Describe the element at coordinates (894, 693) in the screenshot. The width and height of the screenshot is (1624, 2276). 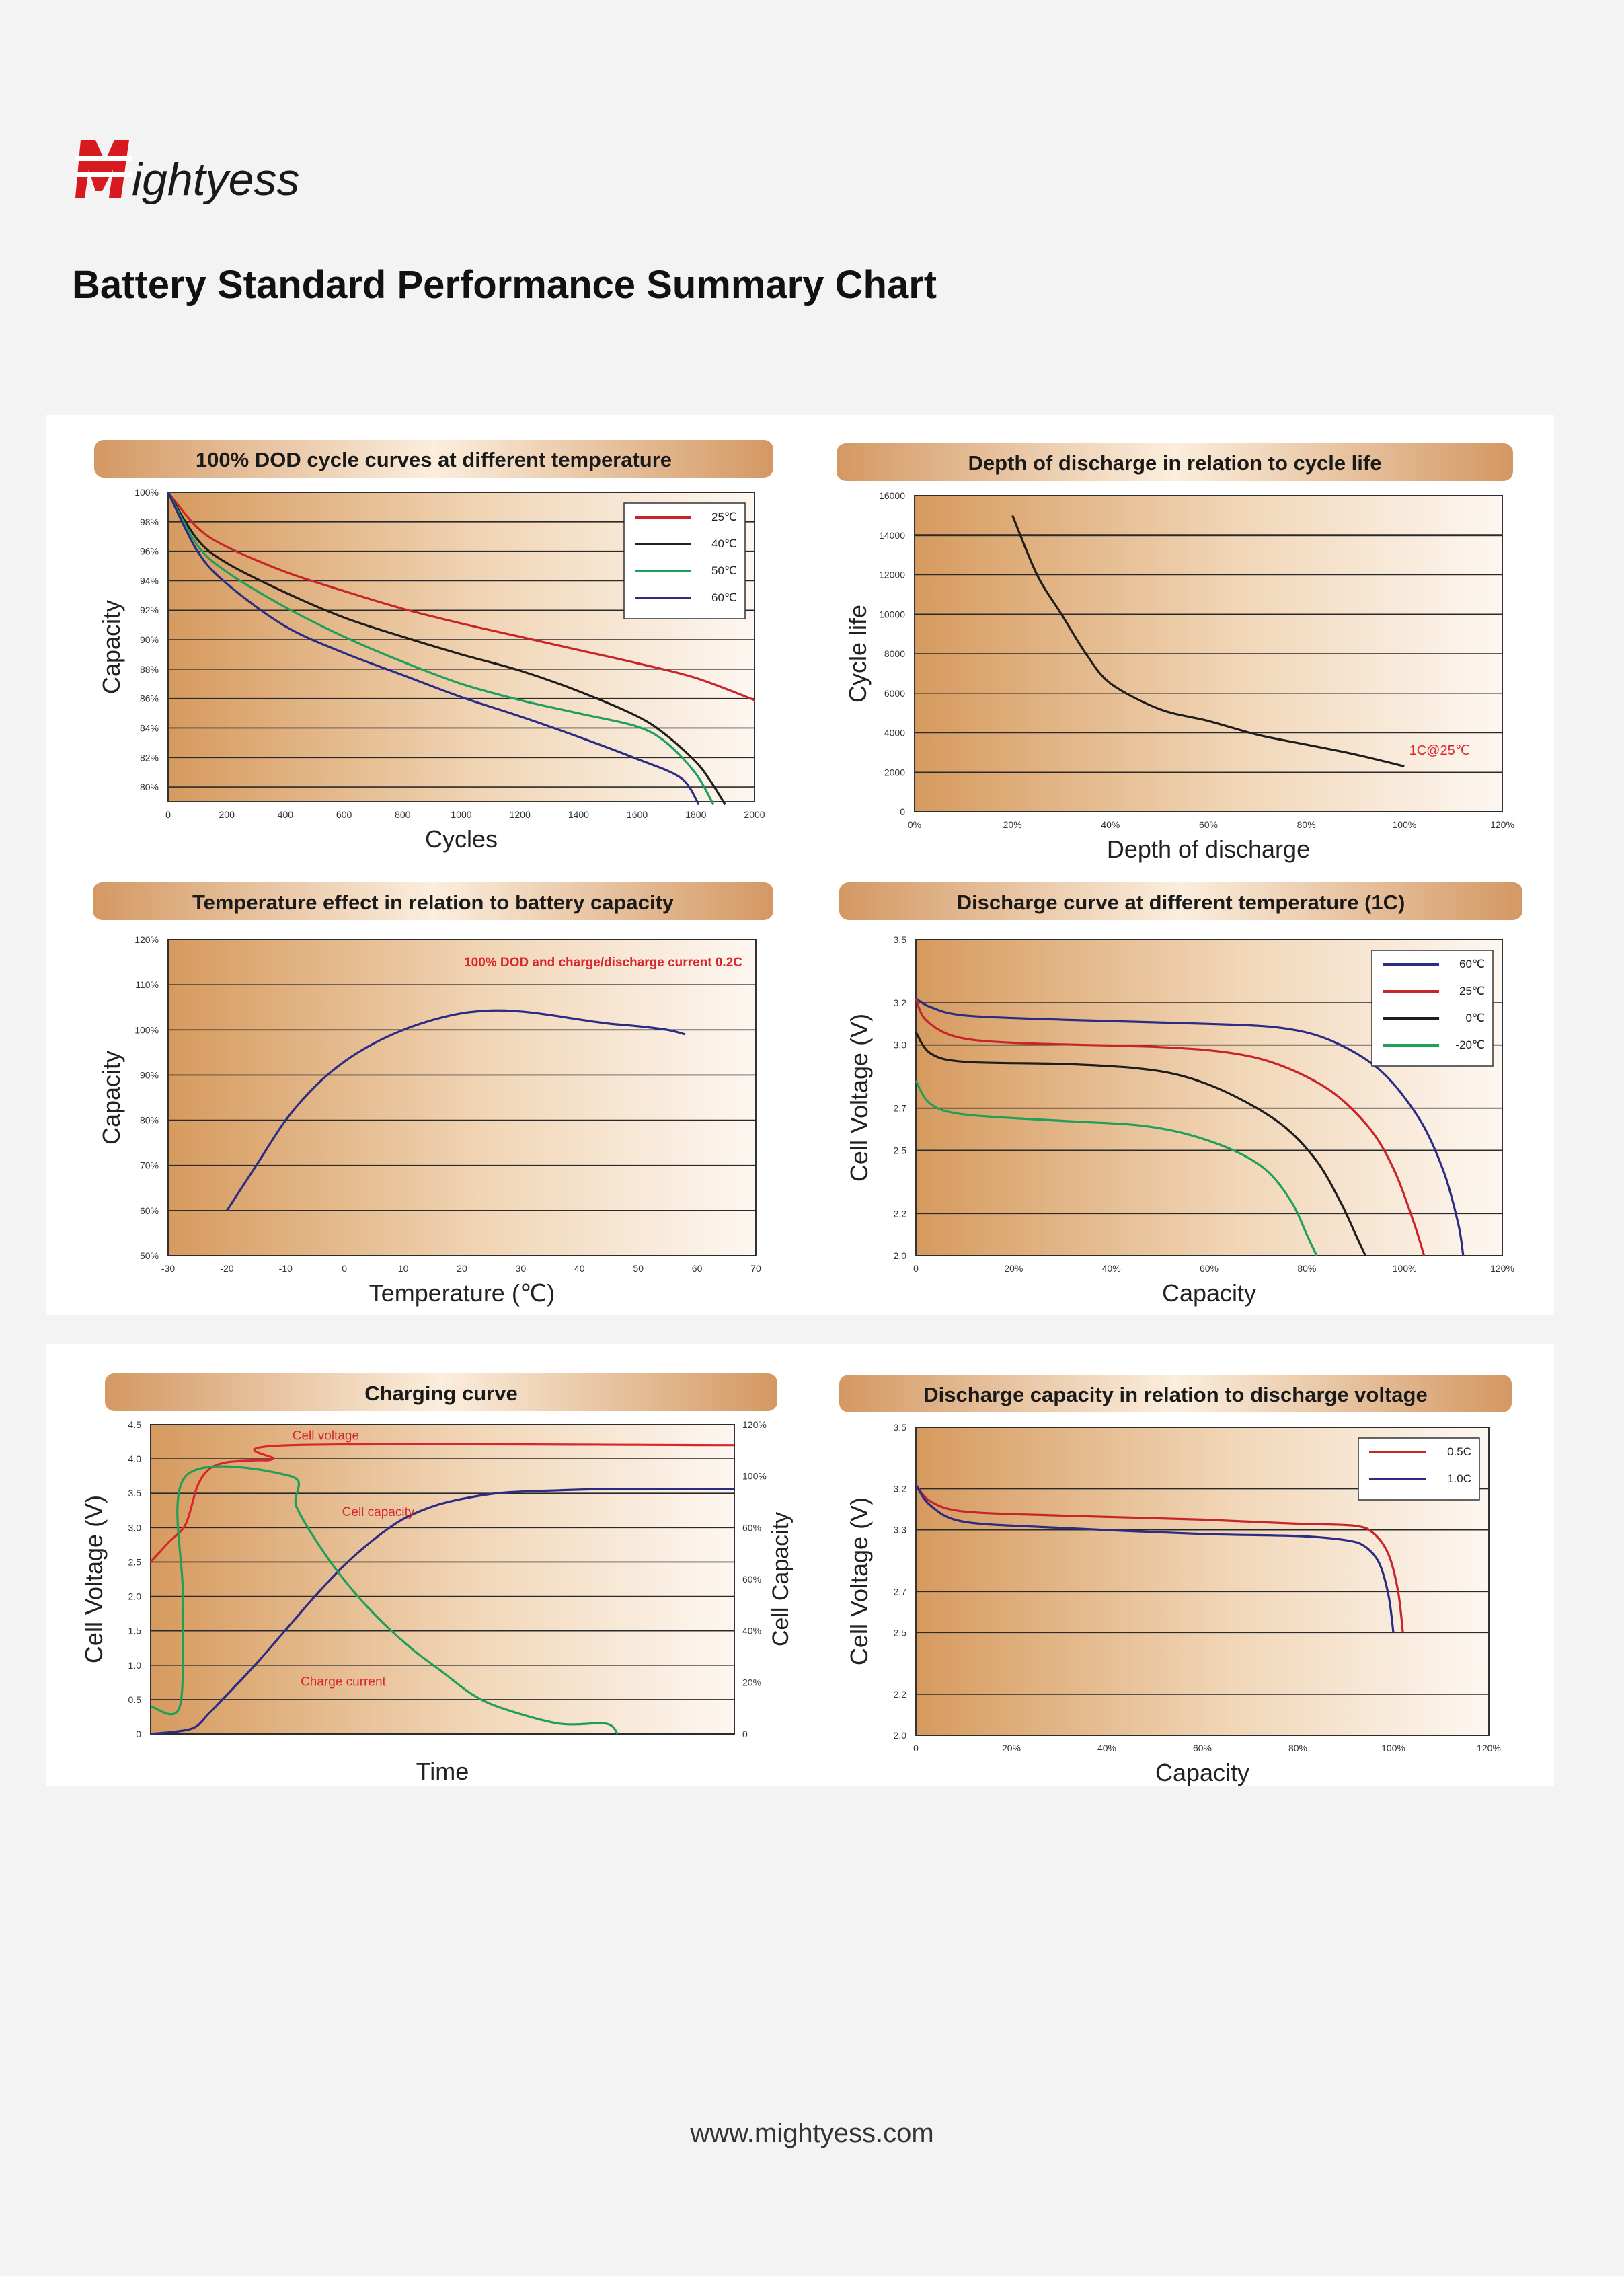
I see `y-tick-label: 6000` at that location.